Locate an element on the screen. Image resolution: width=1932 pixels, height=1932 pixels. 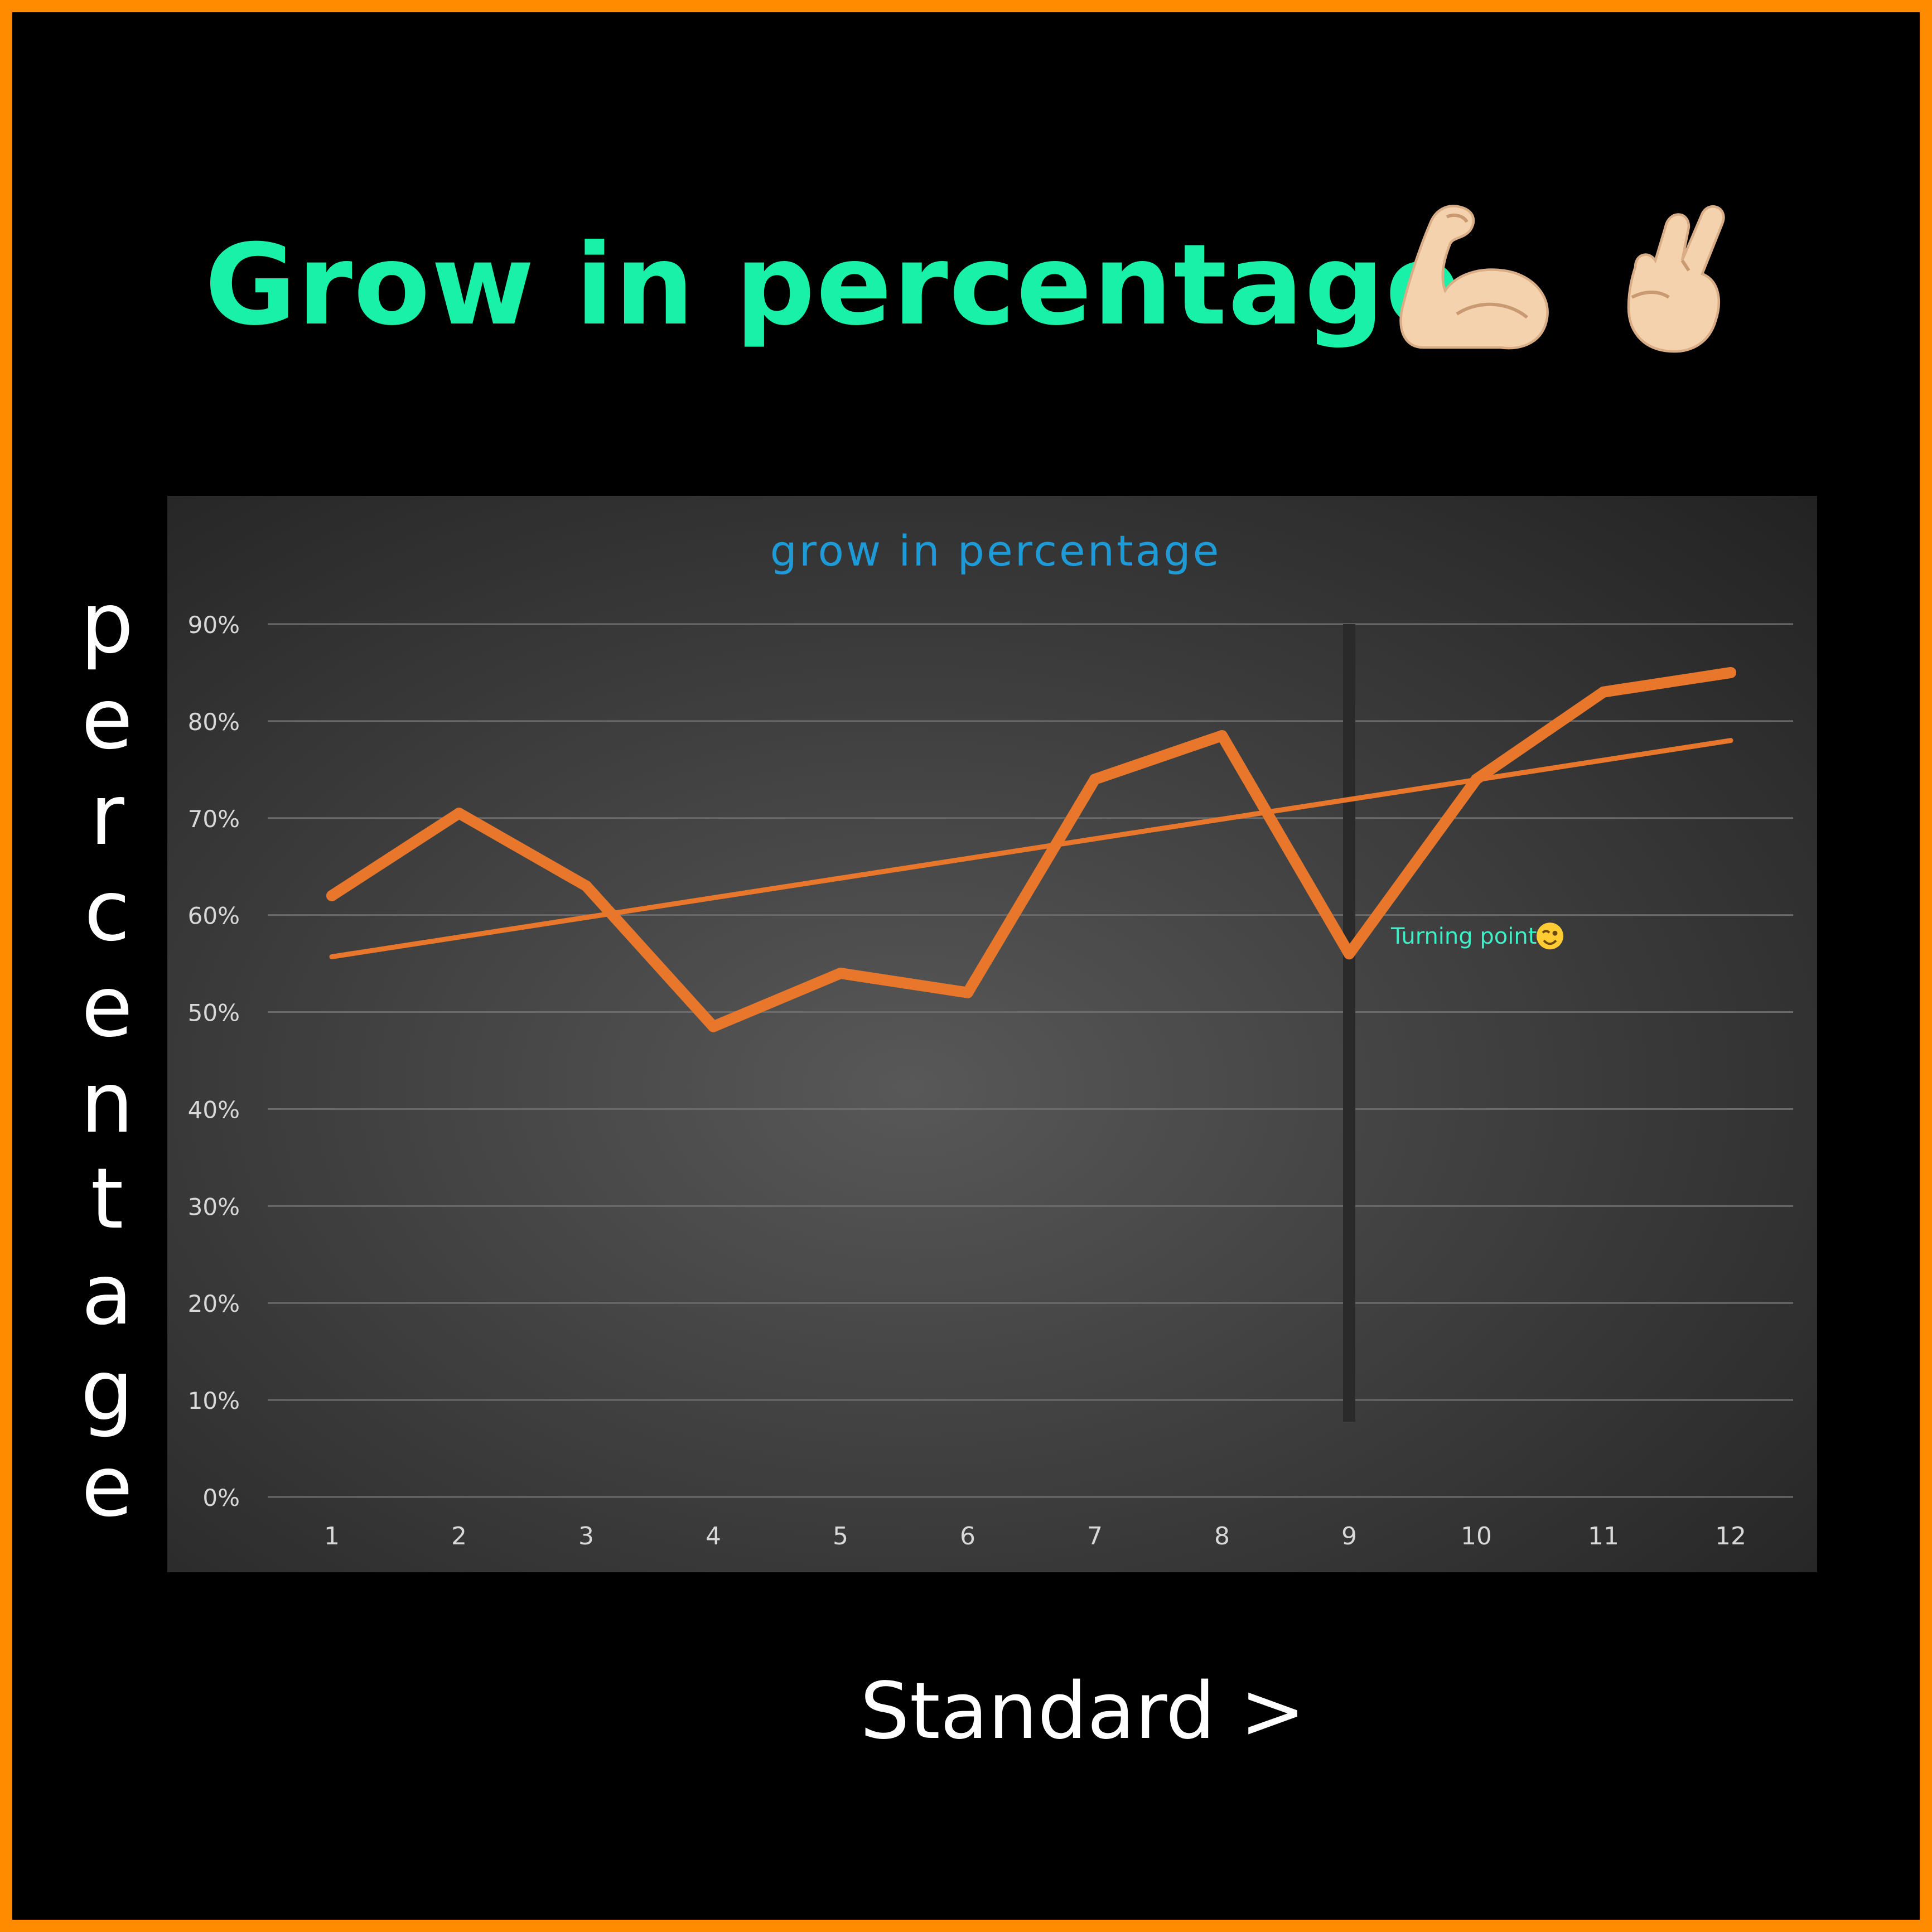
trendline is located at coordinates (1031, 848).